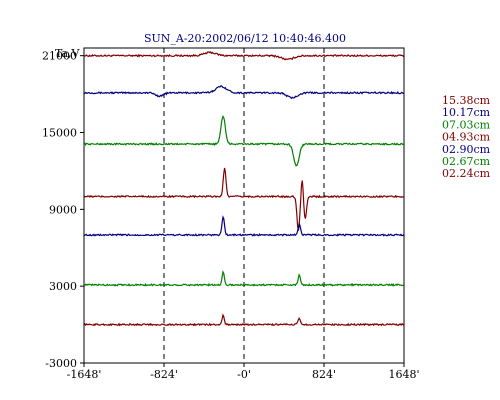 This screenshot has height=400, width=500. I want to click on legend-entry-0: 15.38cm, so click(466, 100).